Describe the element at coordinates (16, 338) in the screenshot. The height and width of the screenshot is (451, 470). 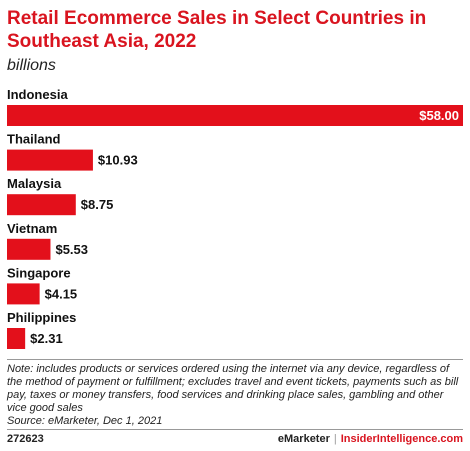
I see `bar-philippines` at that location.